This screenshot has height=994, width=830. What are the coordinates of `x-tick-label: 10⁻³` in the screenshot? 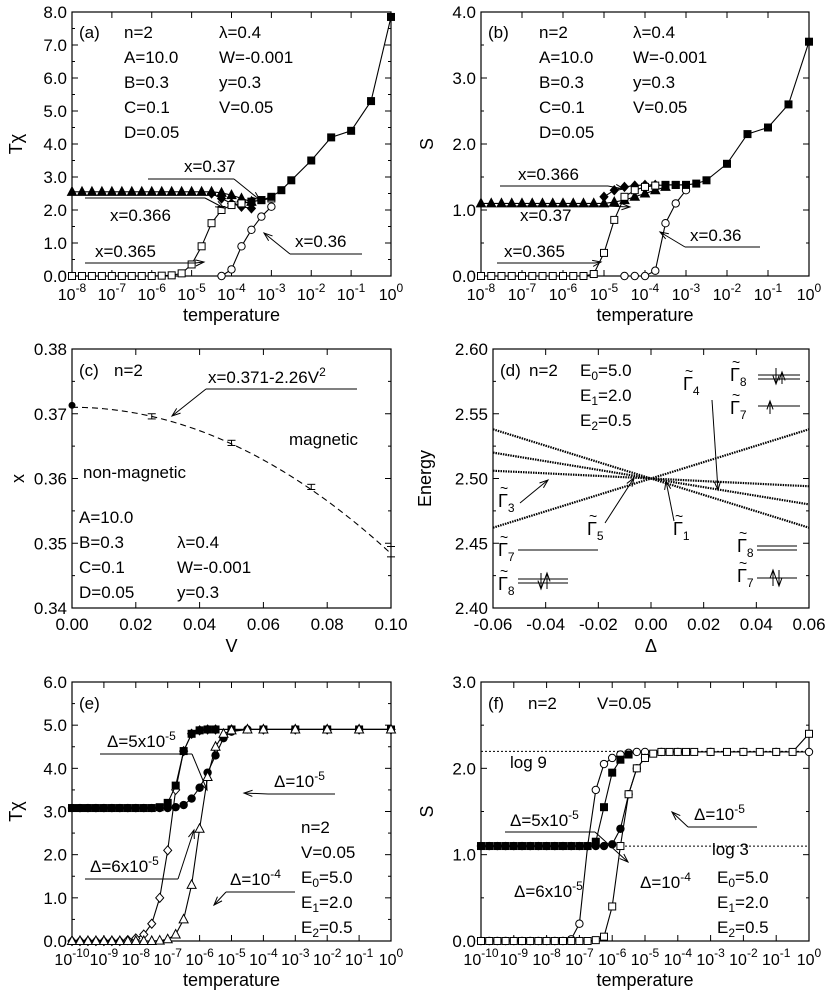 It's located at (271, 292).